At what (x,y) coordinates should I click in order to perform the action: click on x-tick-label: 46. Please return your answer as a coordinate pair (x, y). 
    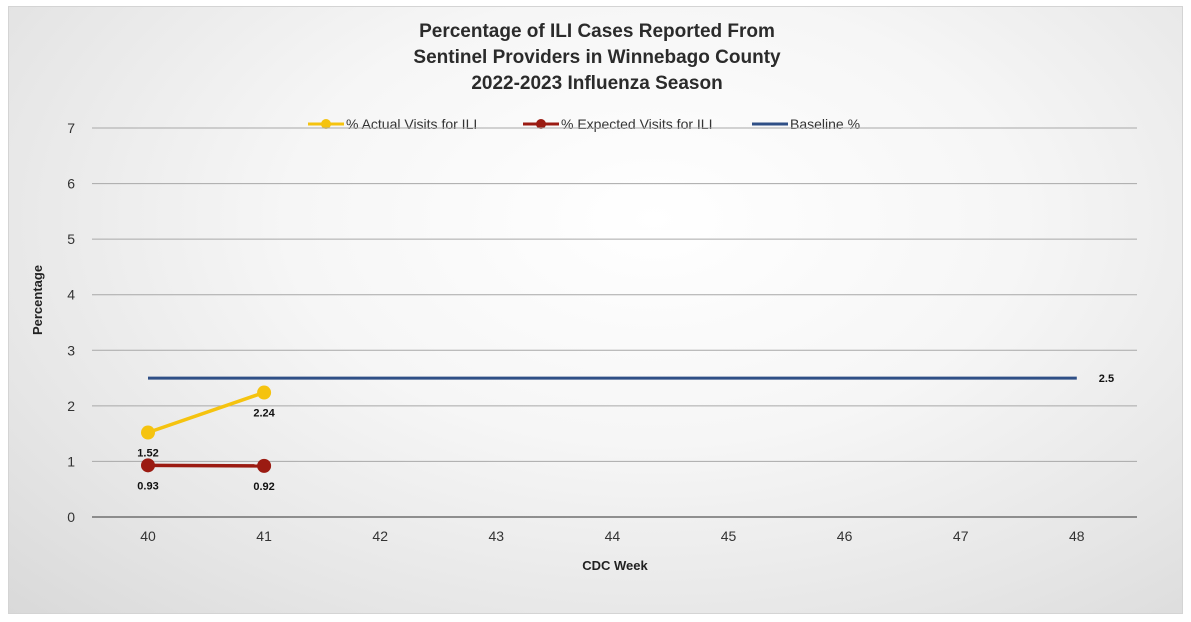
    Looking at the image, I should click on (845, 536).